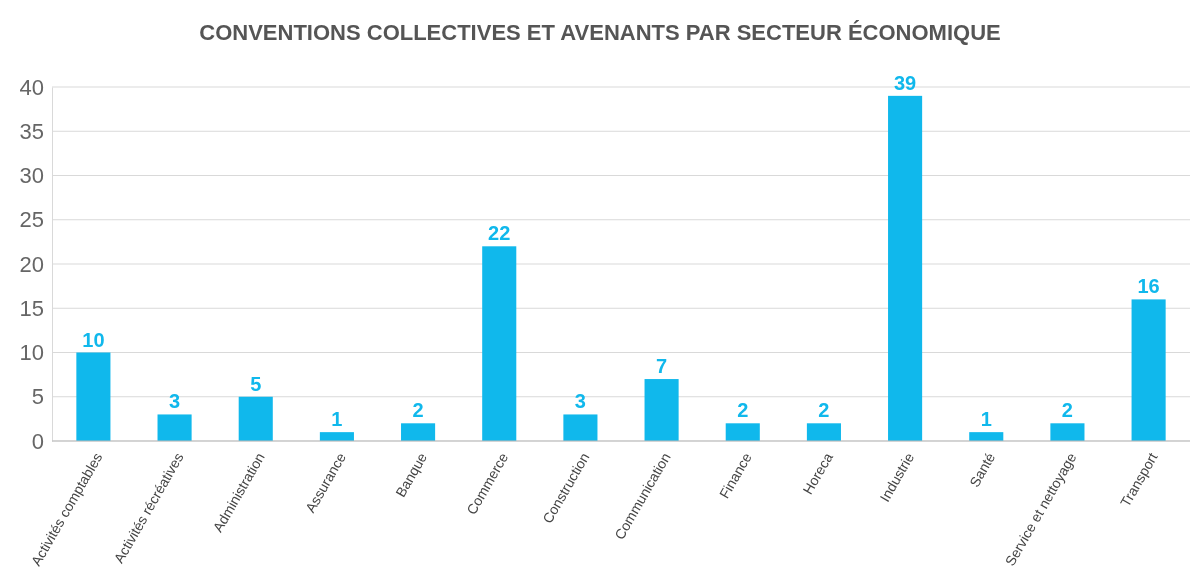  I want to click on y-tick-label: 20, so click(31, 264).